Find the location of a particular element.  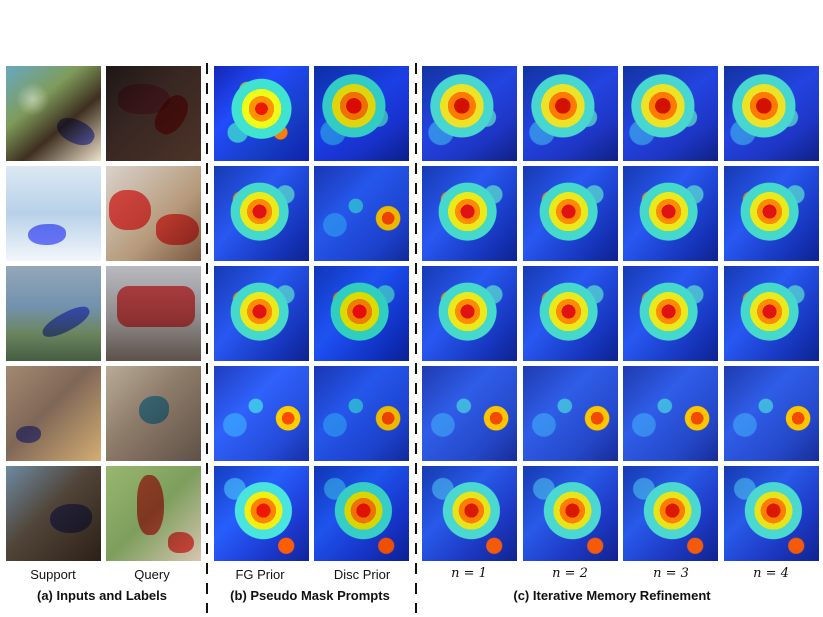

row-5-n4-heatmap is located at coordinates (771, 513).